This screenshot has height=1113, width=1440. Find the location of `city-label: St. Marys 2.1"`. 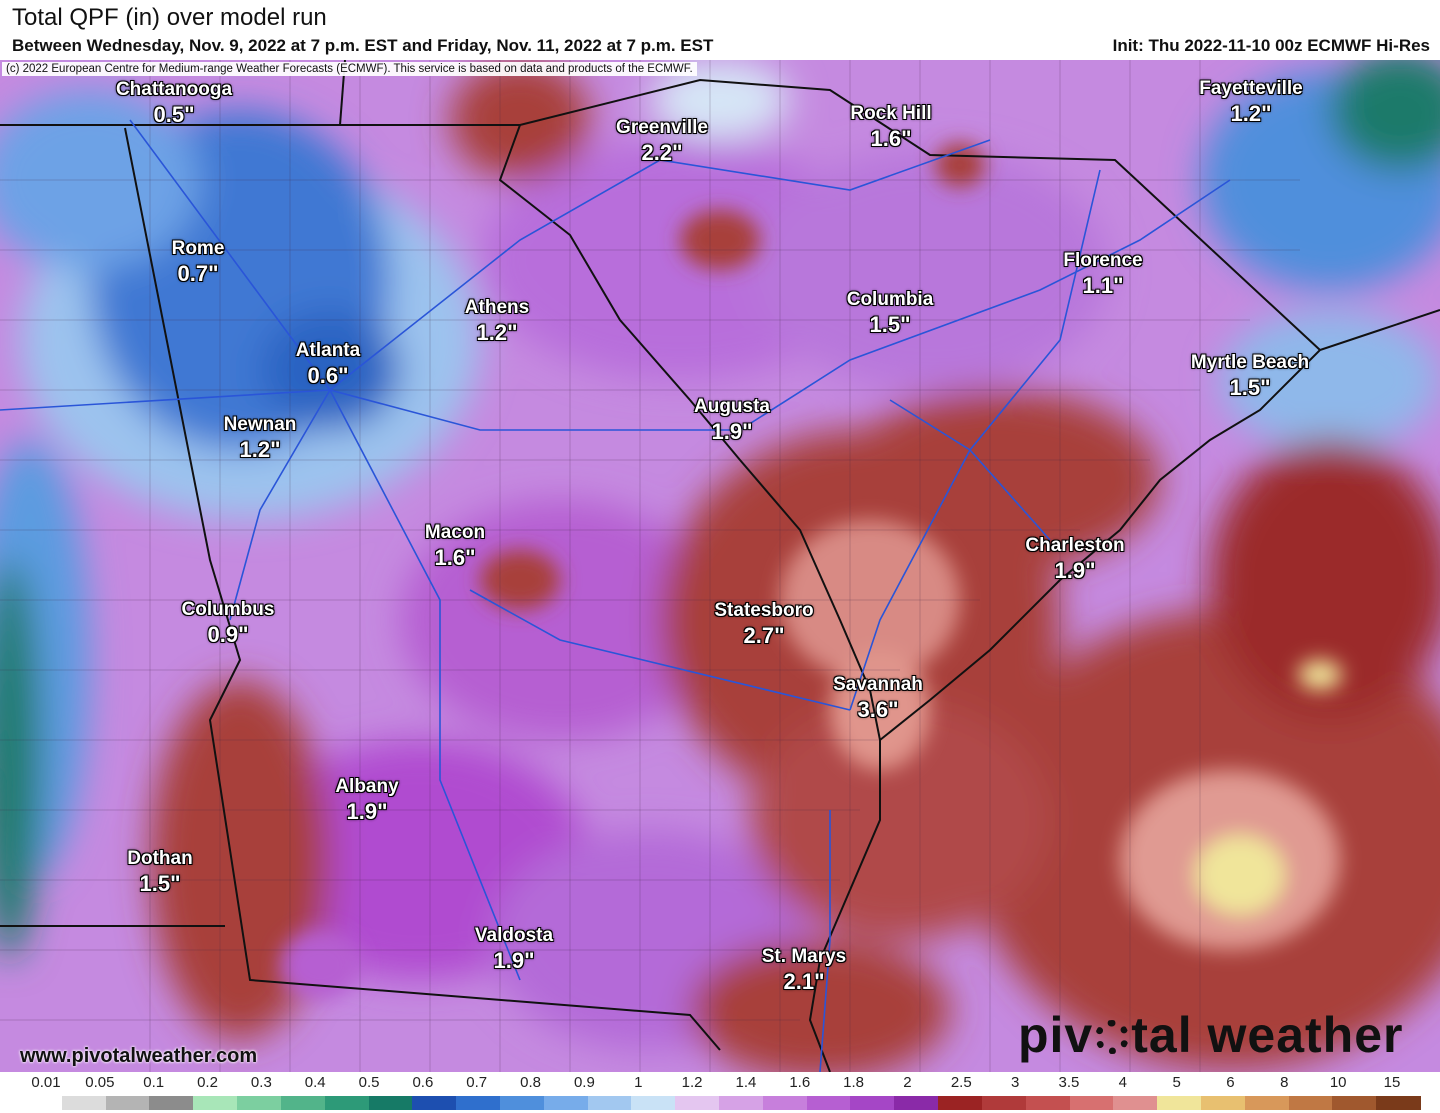

city-label: St. Marys 2.1" is located at coordinates (804, 969).